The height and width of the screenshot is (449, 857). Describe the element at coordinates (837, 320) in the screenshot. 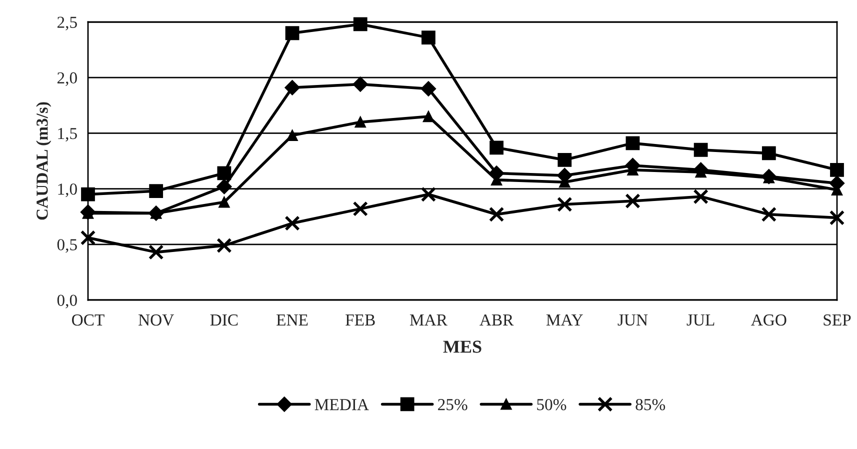

I see `x-tick-label: SEP` at that location.